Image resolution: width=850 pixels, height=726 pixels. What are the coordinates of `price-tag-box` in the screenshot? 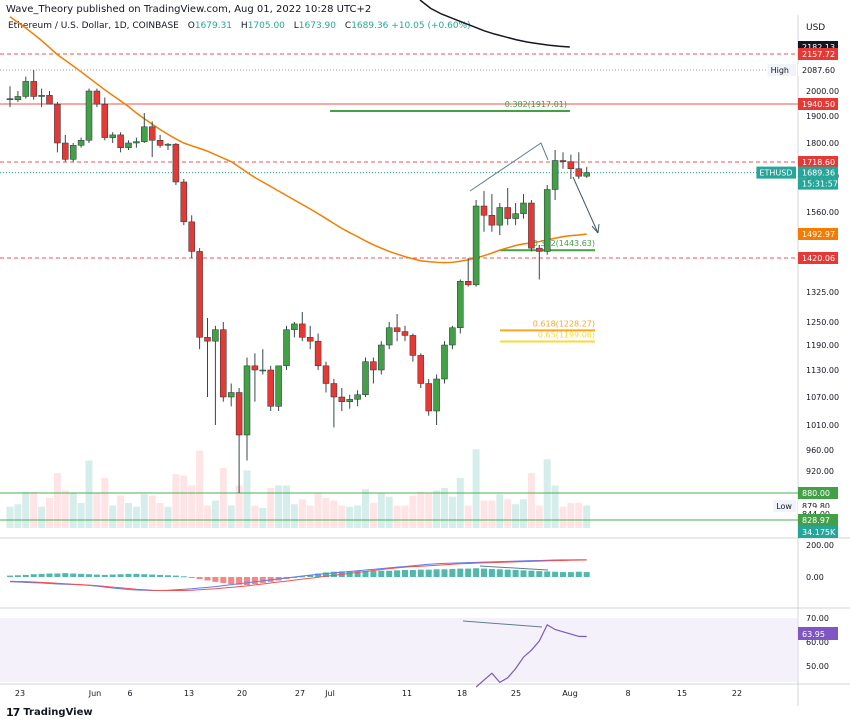 It's located at (776, 172).